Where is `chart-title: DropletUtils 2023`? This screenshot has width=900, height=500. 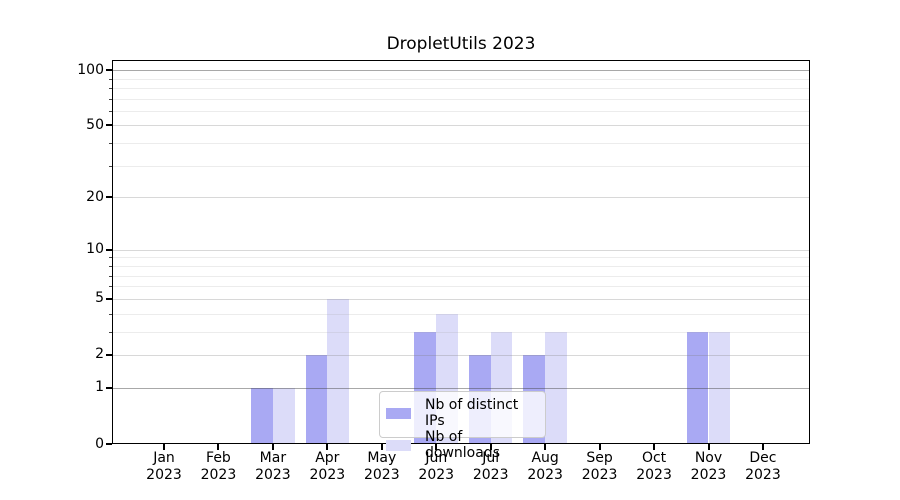 chart-title: DropletUtils 2023 is located at coordinates (461, 44).